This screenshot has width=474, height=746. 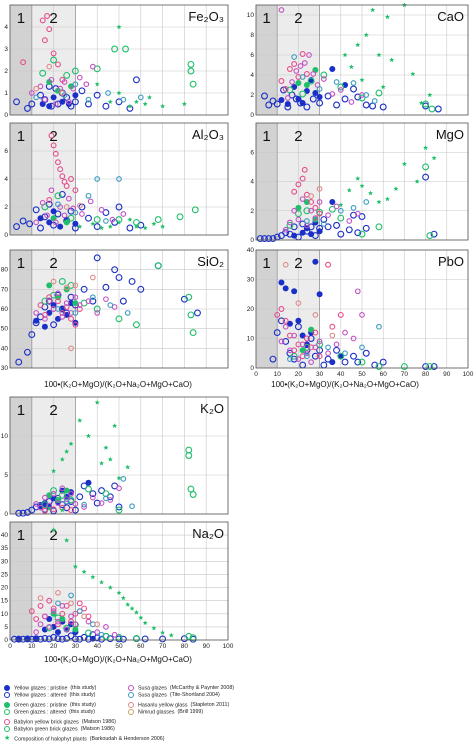 I want to click on y-tick-label: 60, so click(x=5, y=309).